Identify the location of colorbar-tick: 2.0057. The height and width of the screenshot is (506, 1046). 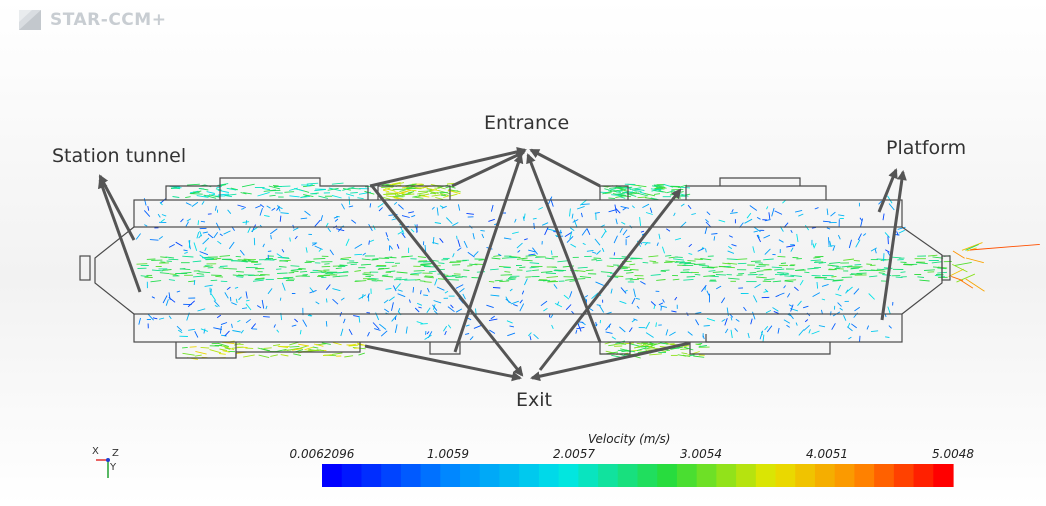
(574, 454).